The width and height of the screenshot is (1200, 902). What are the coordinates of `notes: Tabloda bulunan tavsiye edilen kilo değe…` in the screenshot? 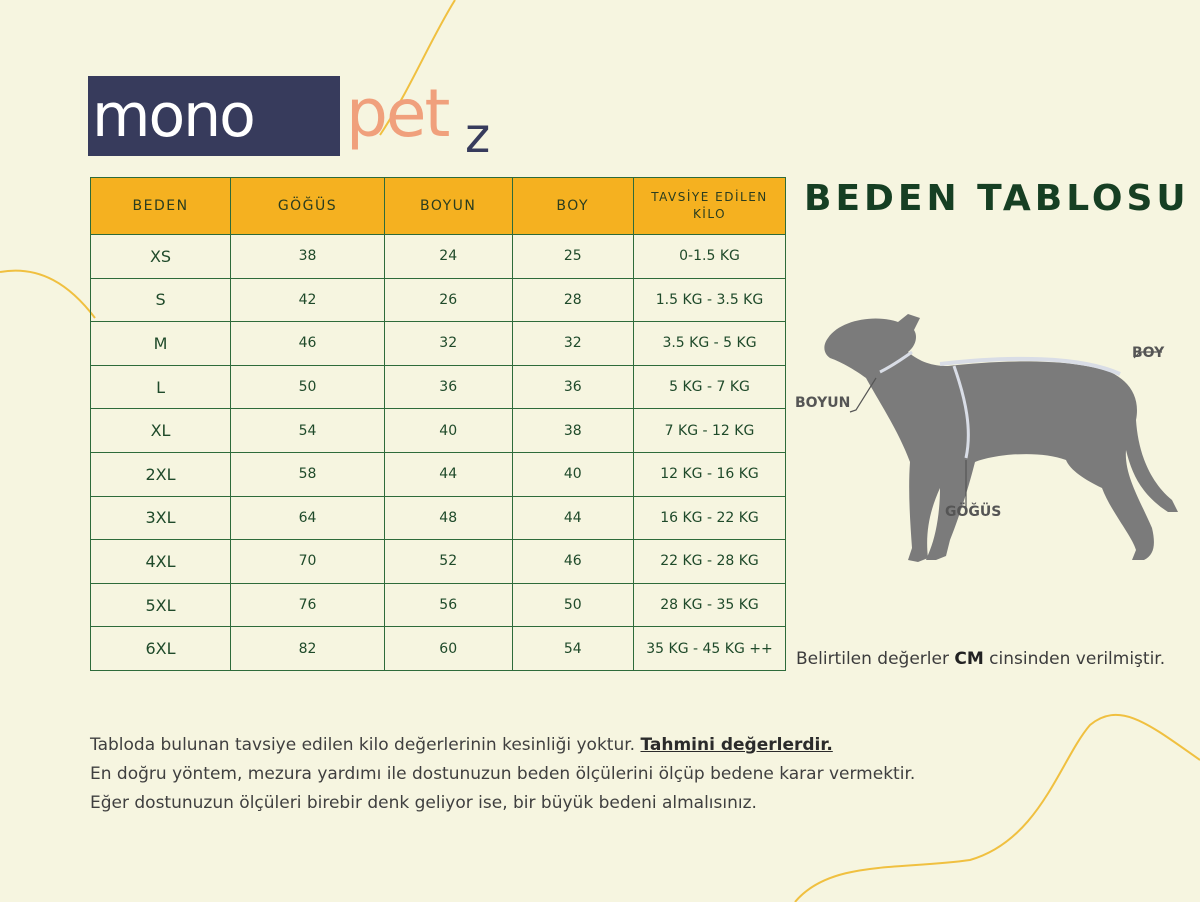 It's located at (502, 774).